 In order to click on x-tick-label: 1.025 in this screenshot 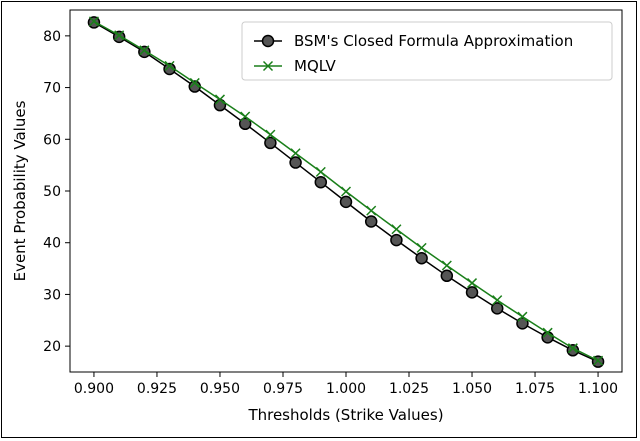, I will do `click(409, 389)`.